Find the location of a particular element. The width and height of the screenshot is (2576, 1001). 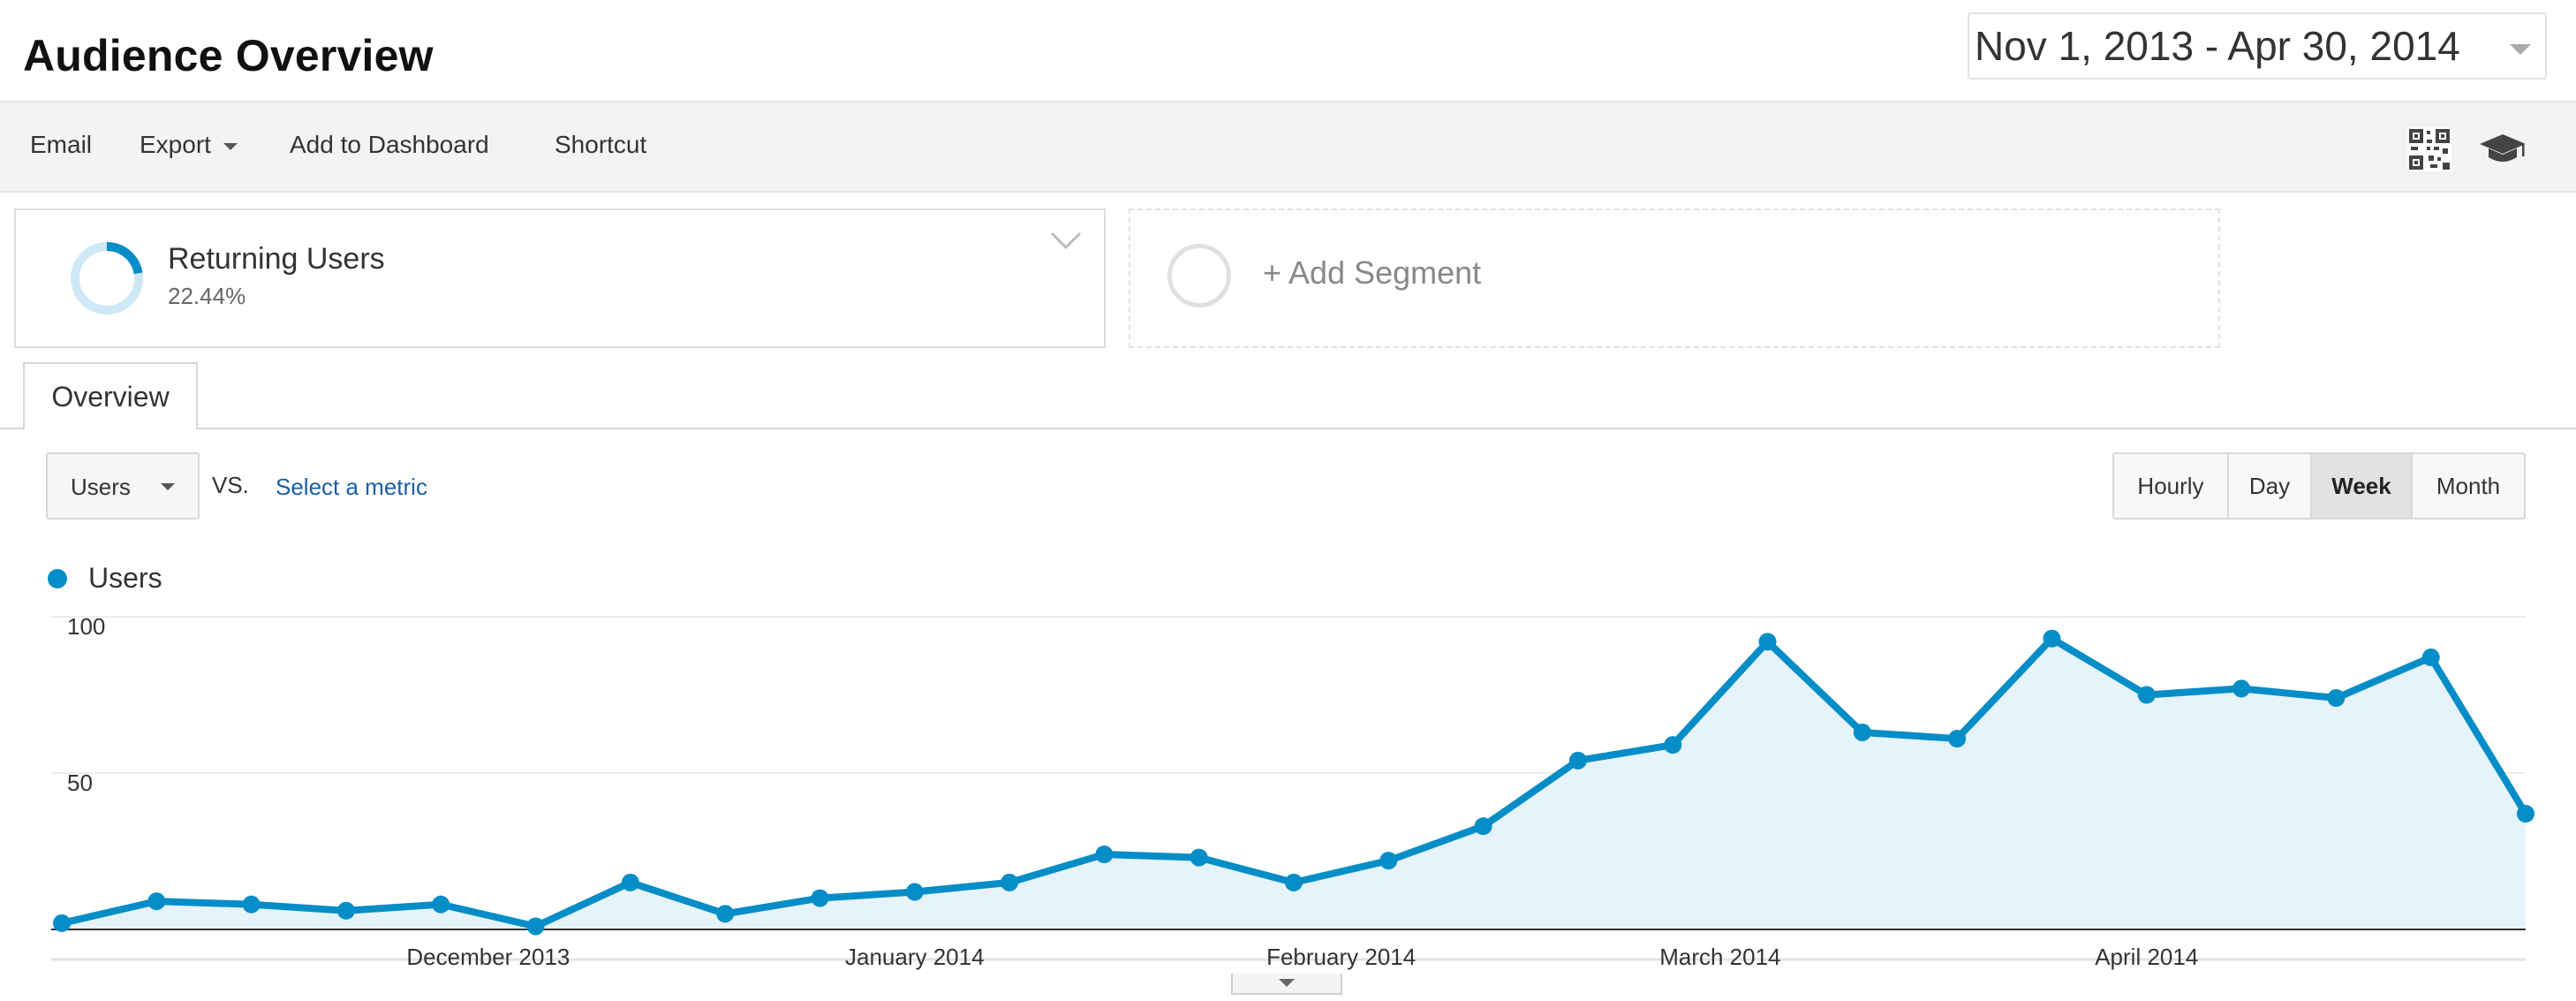

export-label: Export is located at coordinates (175, 144).